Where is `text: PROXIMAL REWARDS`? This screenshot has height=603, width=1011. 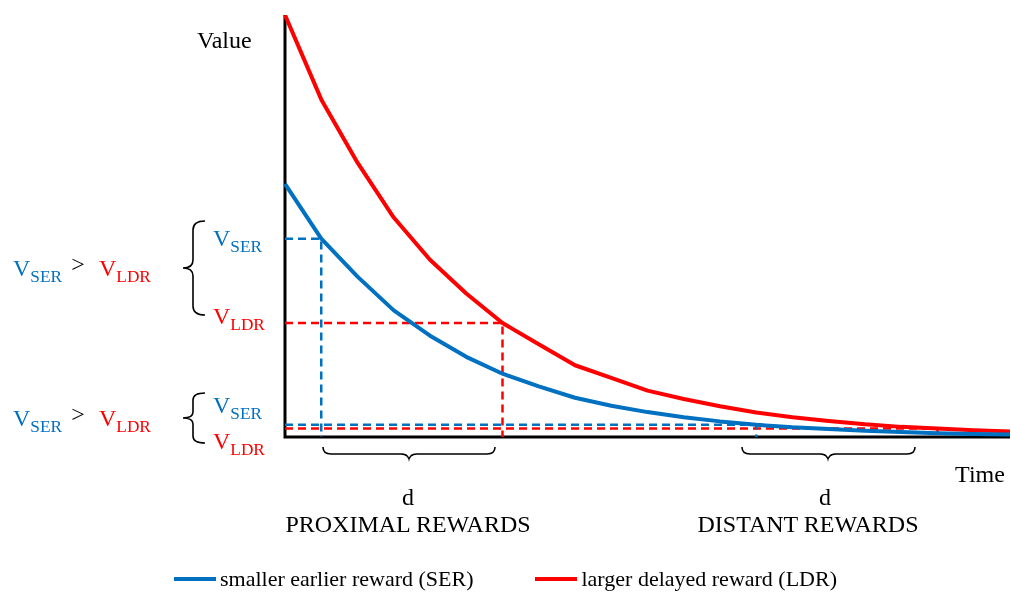
text: PROXIMAL REWARDS is located at coordinates (408, 524).